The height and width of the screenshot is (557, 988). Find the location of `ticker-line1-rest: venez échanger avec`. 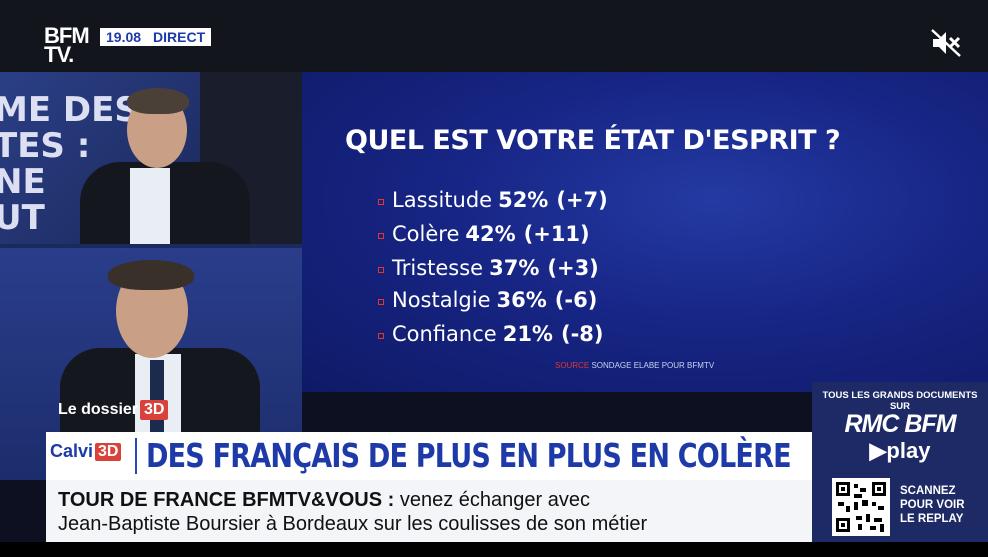

ticker-line1-rest: venez échanger avec is located at coordinates (495, 500).